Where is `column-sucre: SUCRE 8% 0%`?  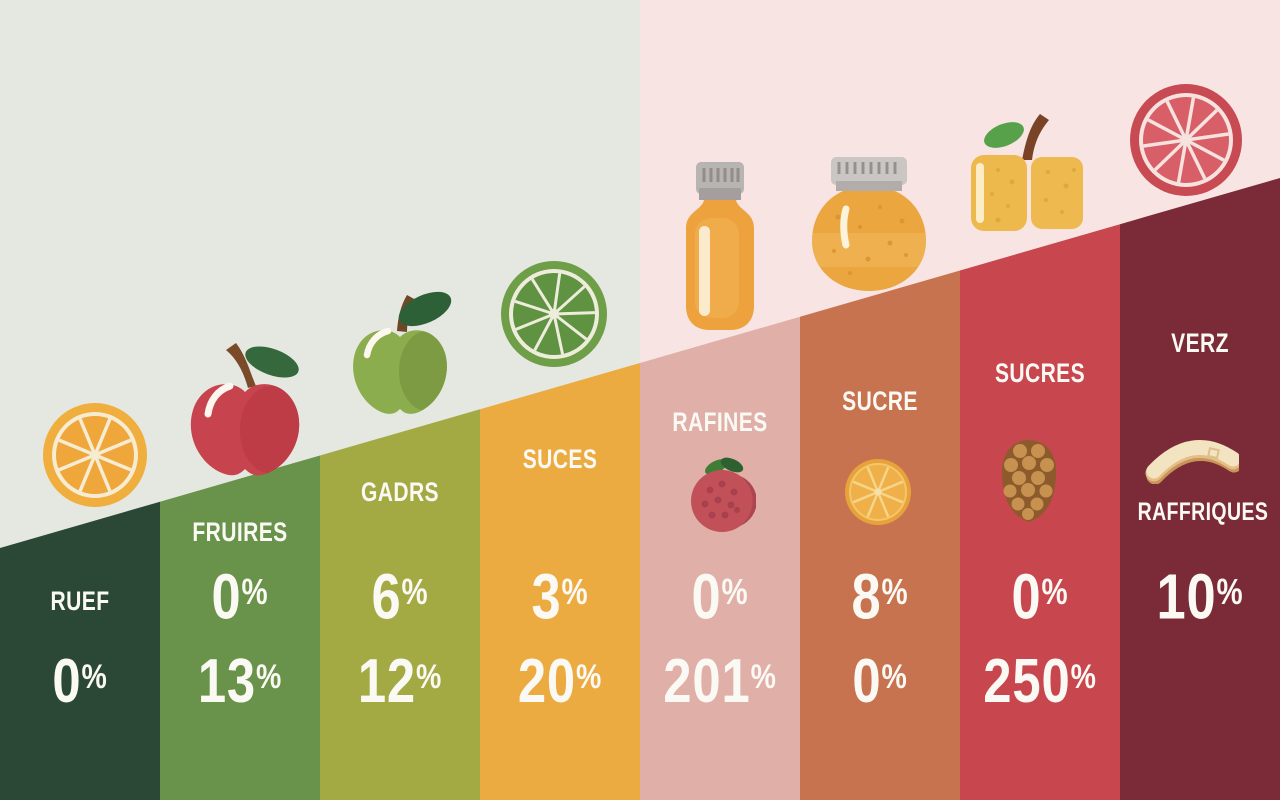 column-sucre: SUCRE 8% 0% is located at coordinates (880, 535).